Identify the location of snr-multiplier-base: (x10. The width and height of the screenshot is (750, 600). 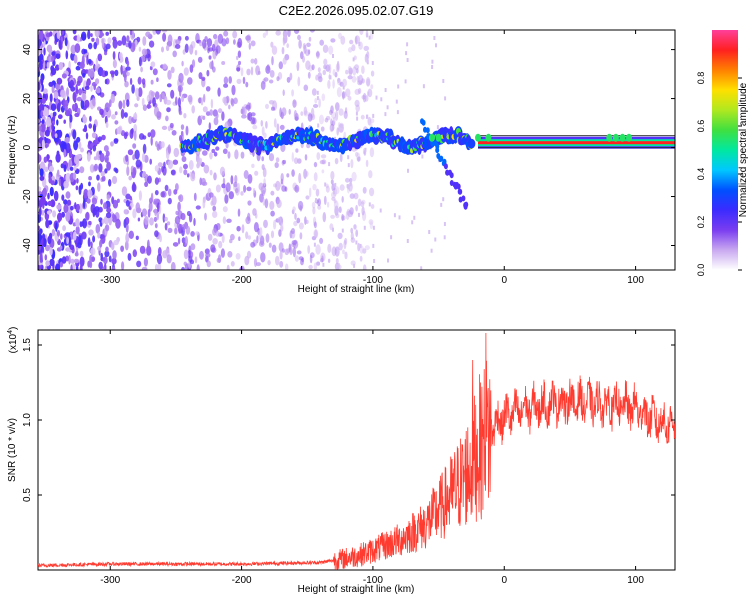
(13, 343).